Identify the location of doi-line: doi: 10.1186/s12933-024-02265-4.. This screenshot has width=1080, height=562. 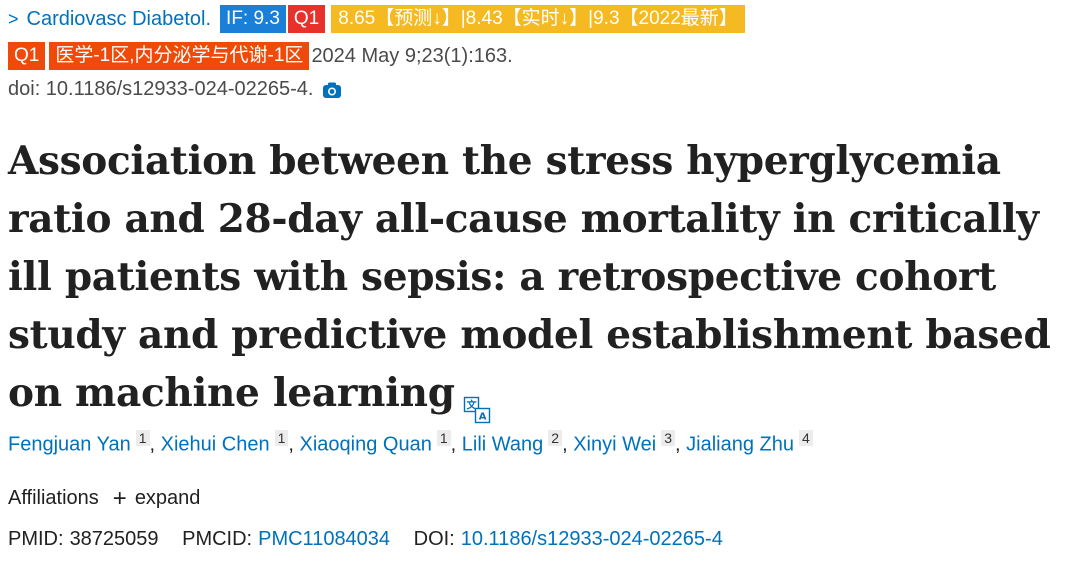
(175, 89).